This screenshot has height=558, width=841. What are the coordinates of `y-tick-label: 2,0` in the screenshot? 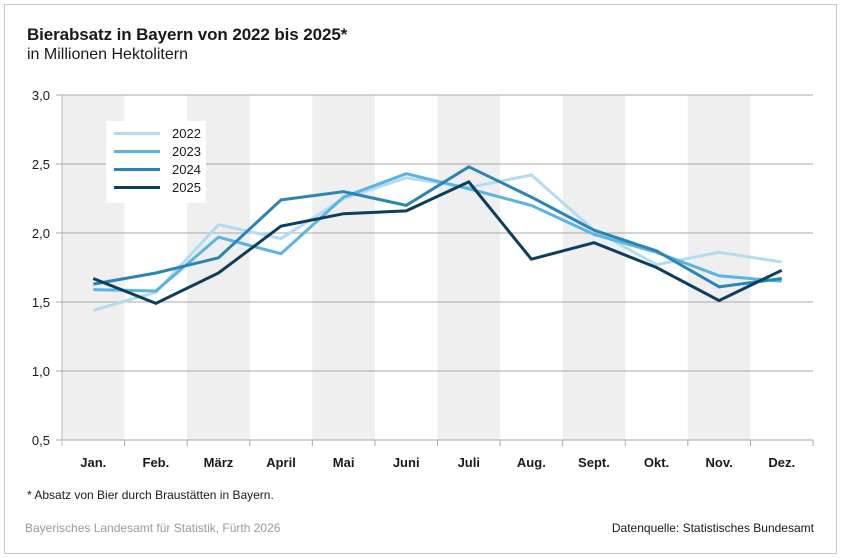 It's located at (41, 233).